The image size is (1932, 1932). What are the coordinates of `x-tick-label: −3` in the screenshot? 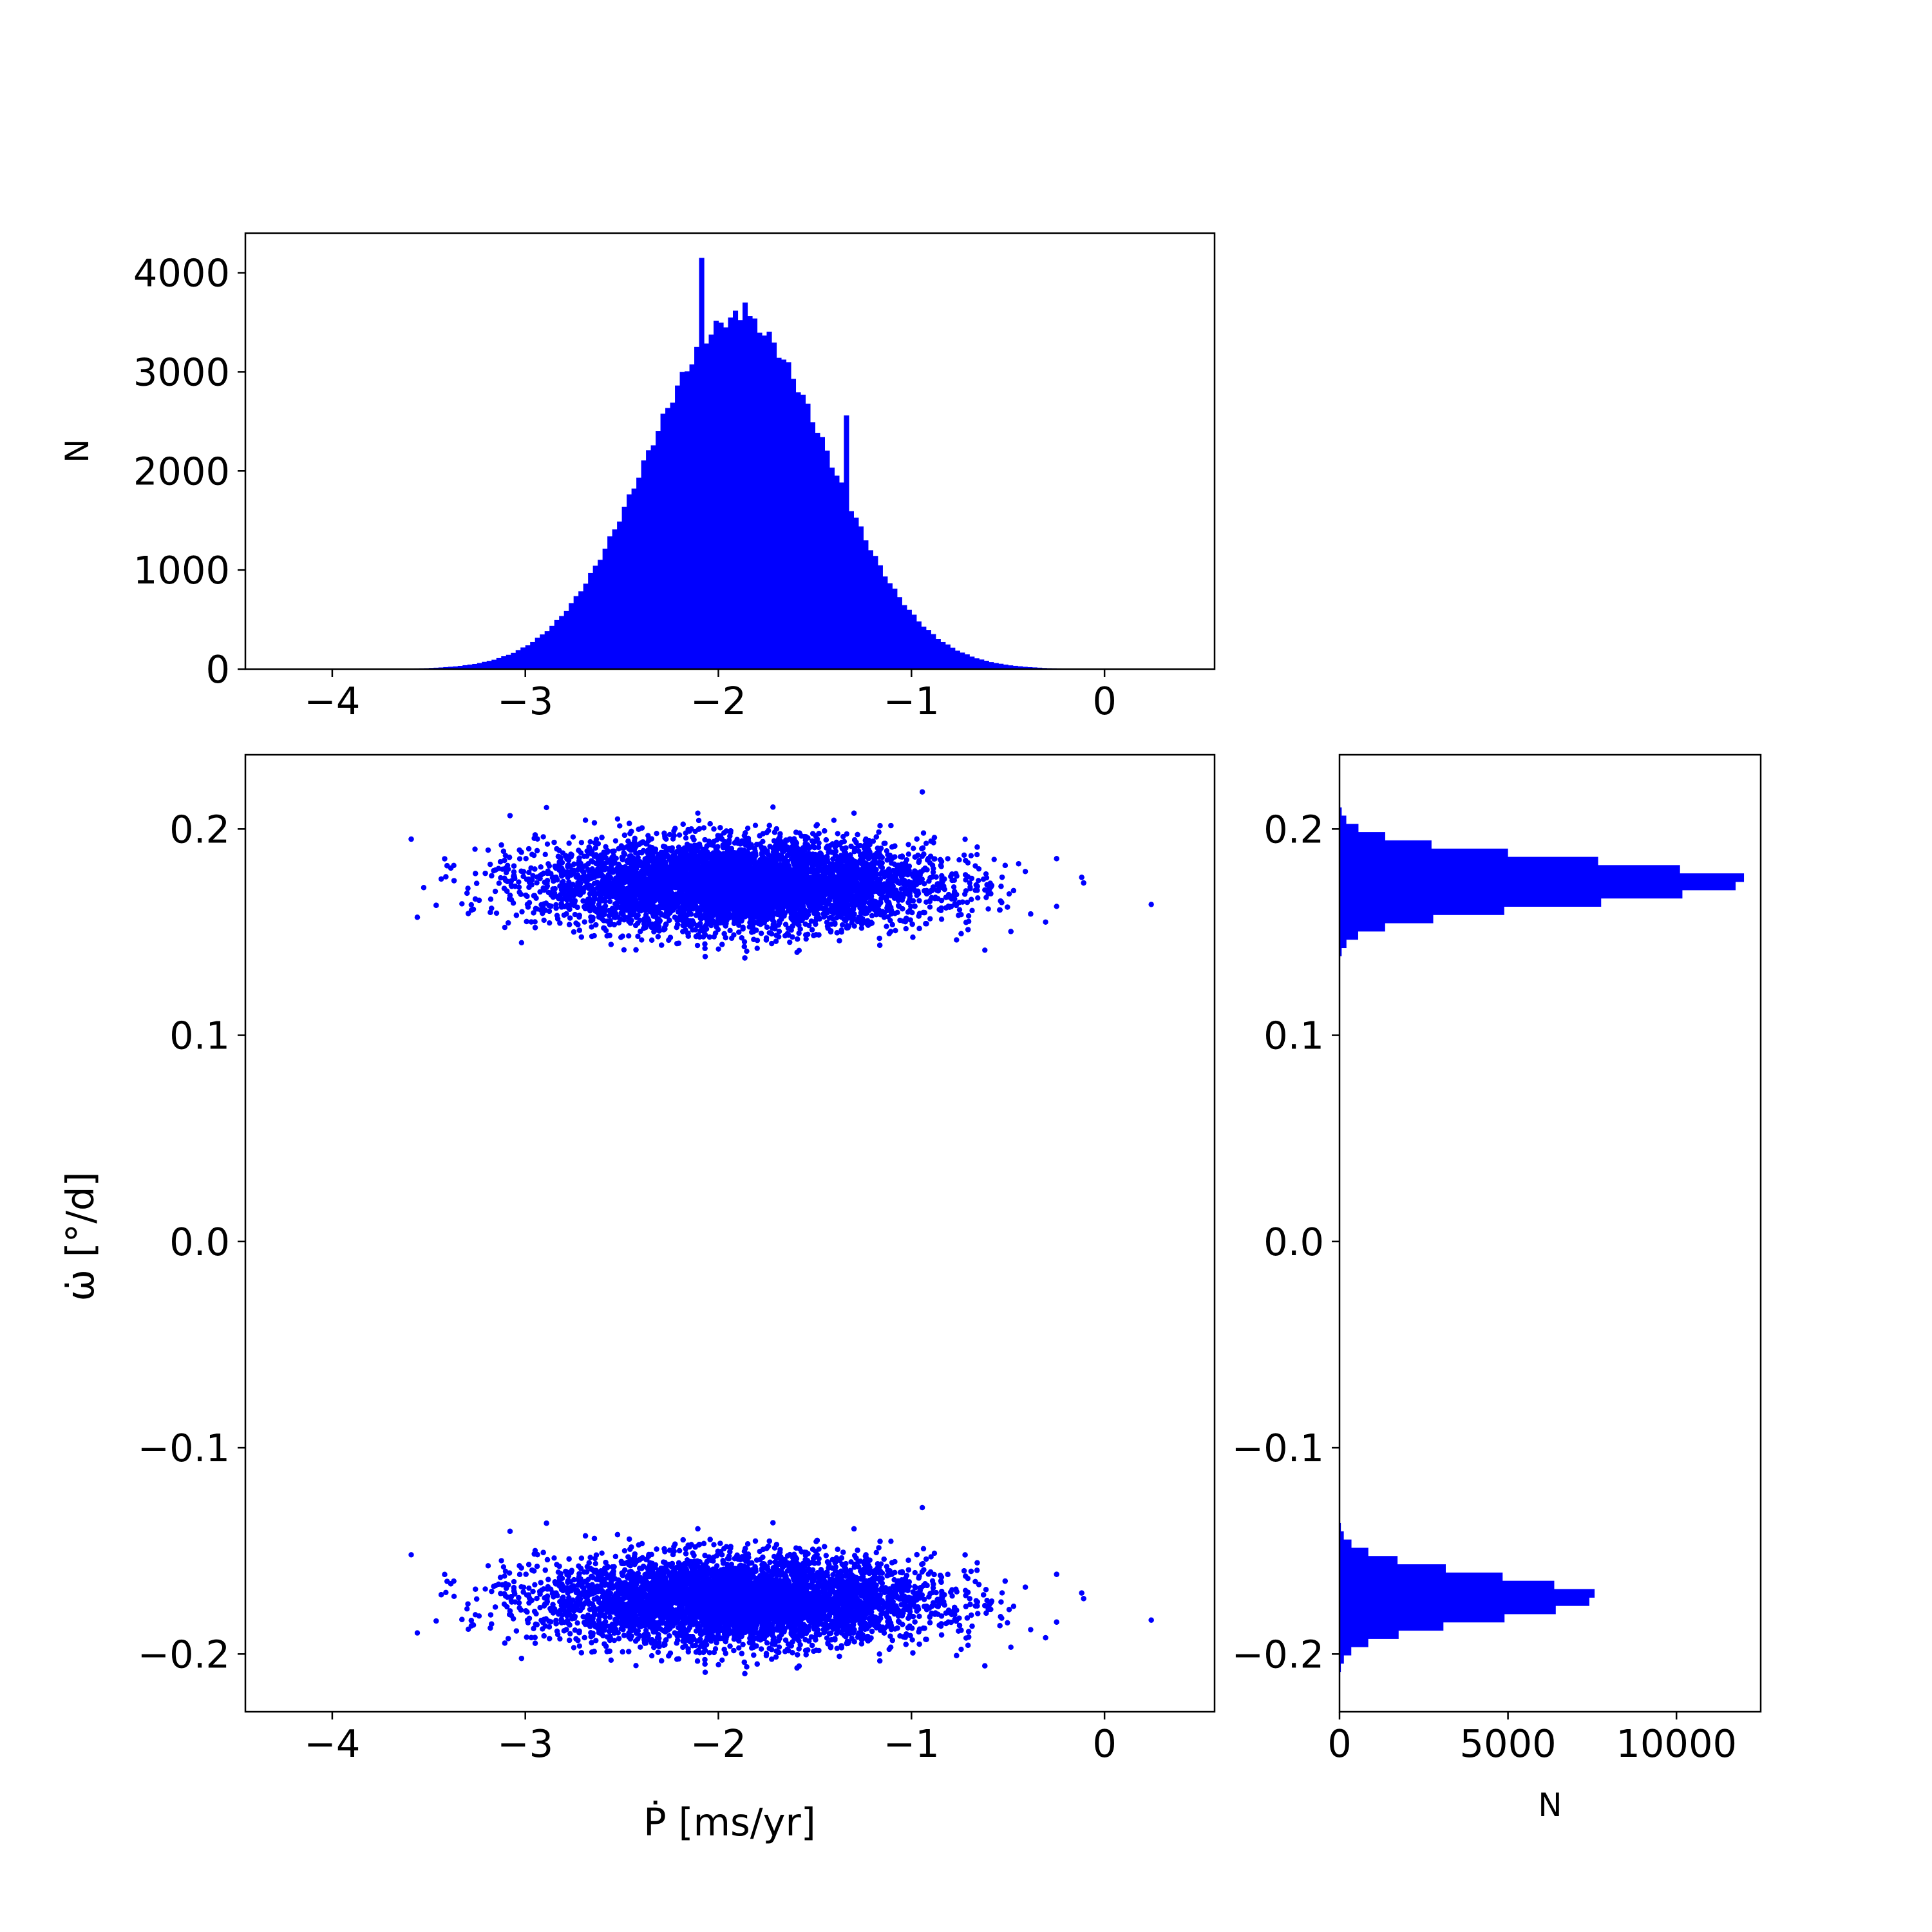 It's located at (525, 701).